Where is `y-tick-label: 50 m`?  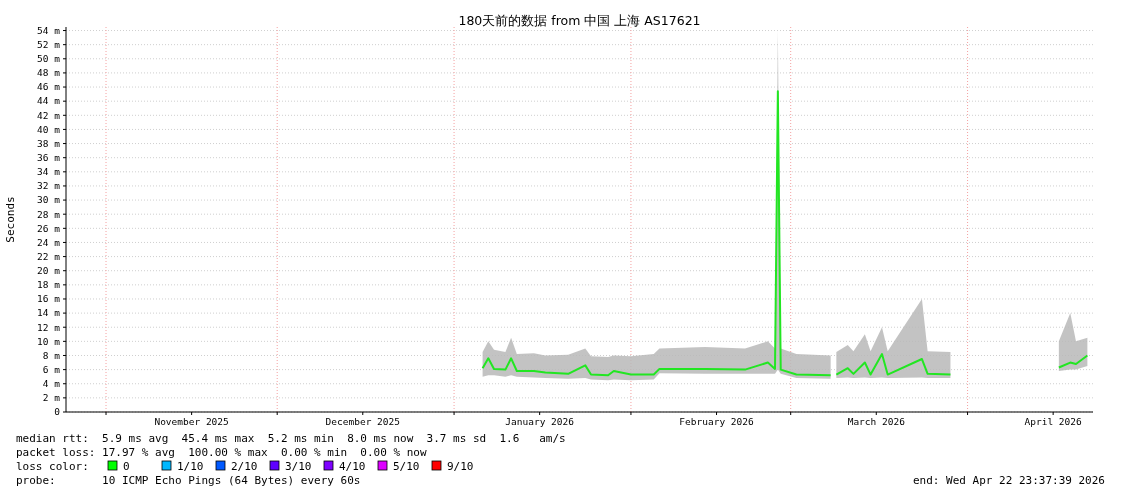 y-tick-label: 50 m is located at coordinates (49, 59).